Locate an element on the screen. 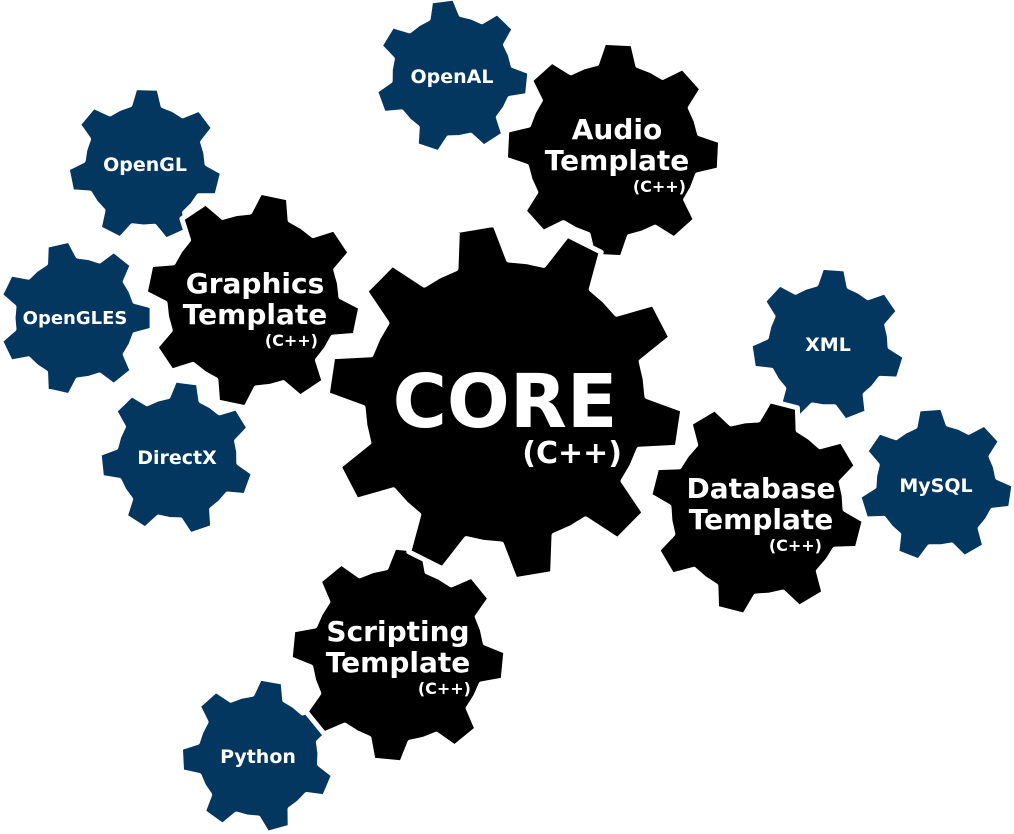 Image resolution: width=1014 pixels, height=834 pixels. opengl-gear: OpenGL is located at coordinates (145, 164).